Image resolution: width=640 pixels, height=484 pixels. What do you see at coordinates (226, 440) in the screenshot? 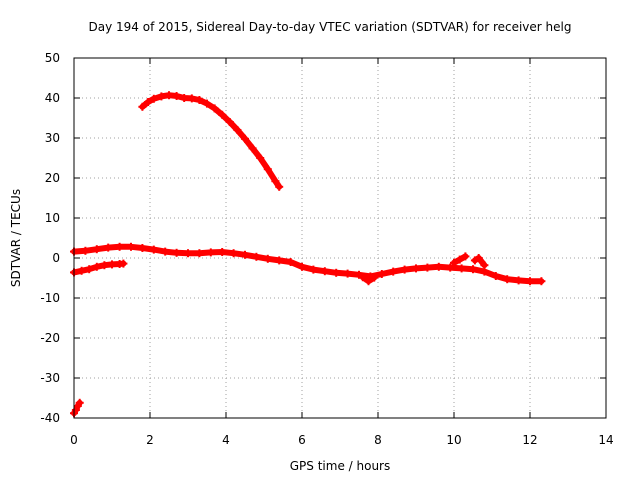
I see `x-tick-label: 4` at bounding box center [226, 440].